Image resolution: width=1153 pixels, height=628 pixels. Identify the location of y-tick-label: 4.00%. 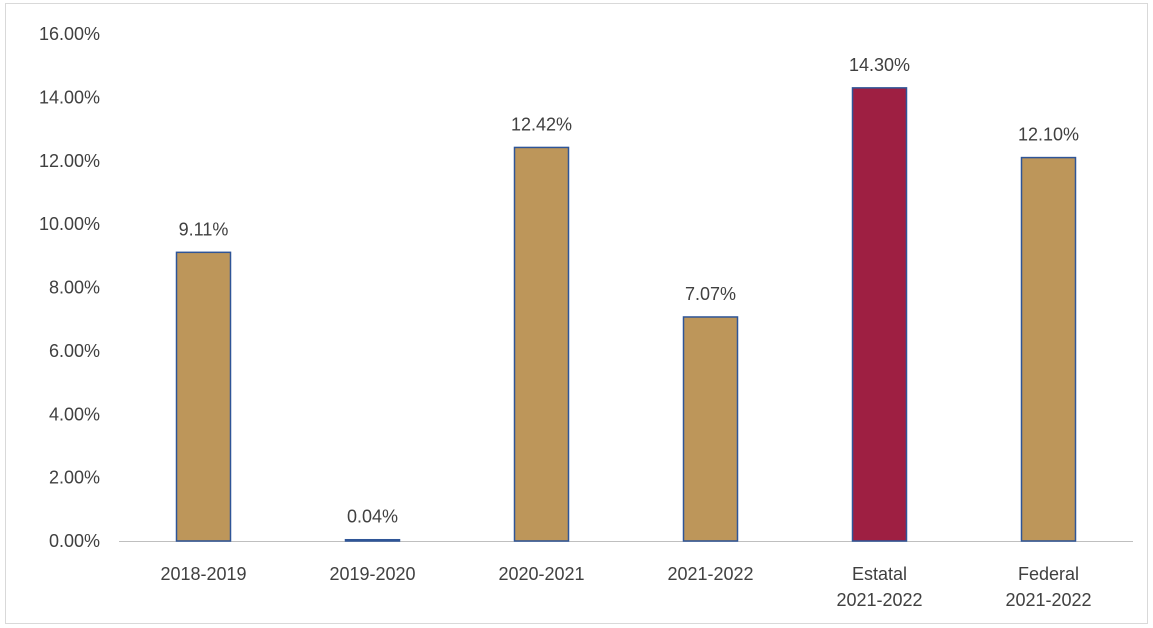
(74, 414).